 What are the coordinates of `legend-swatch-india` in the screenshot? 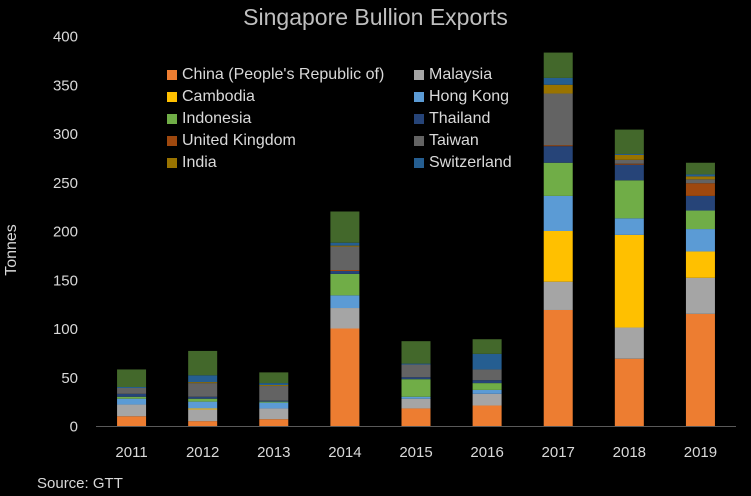 It's located at (172, 163).